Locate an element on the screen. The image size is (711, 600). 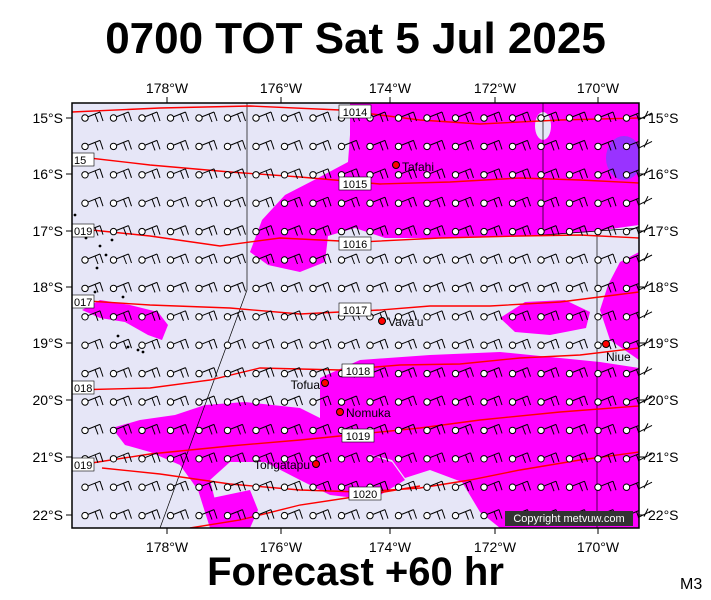
lon-label-bottom: 174°W is located at coordinates (390, 547).